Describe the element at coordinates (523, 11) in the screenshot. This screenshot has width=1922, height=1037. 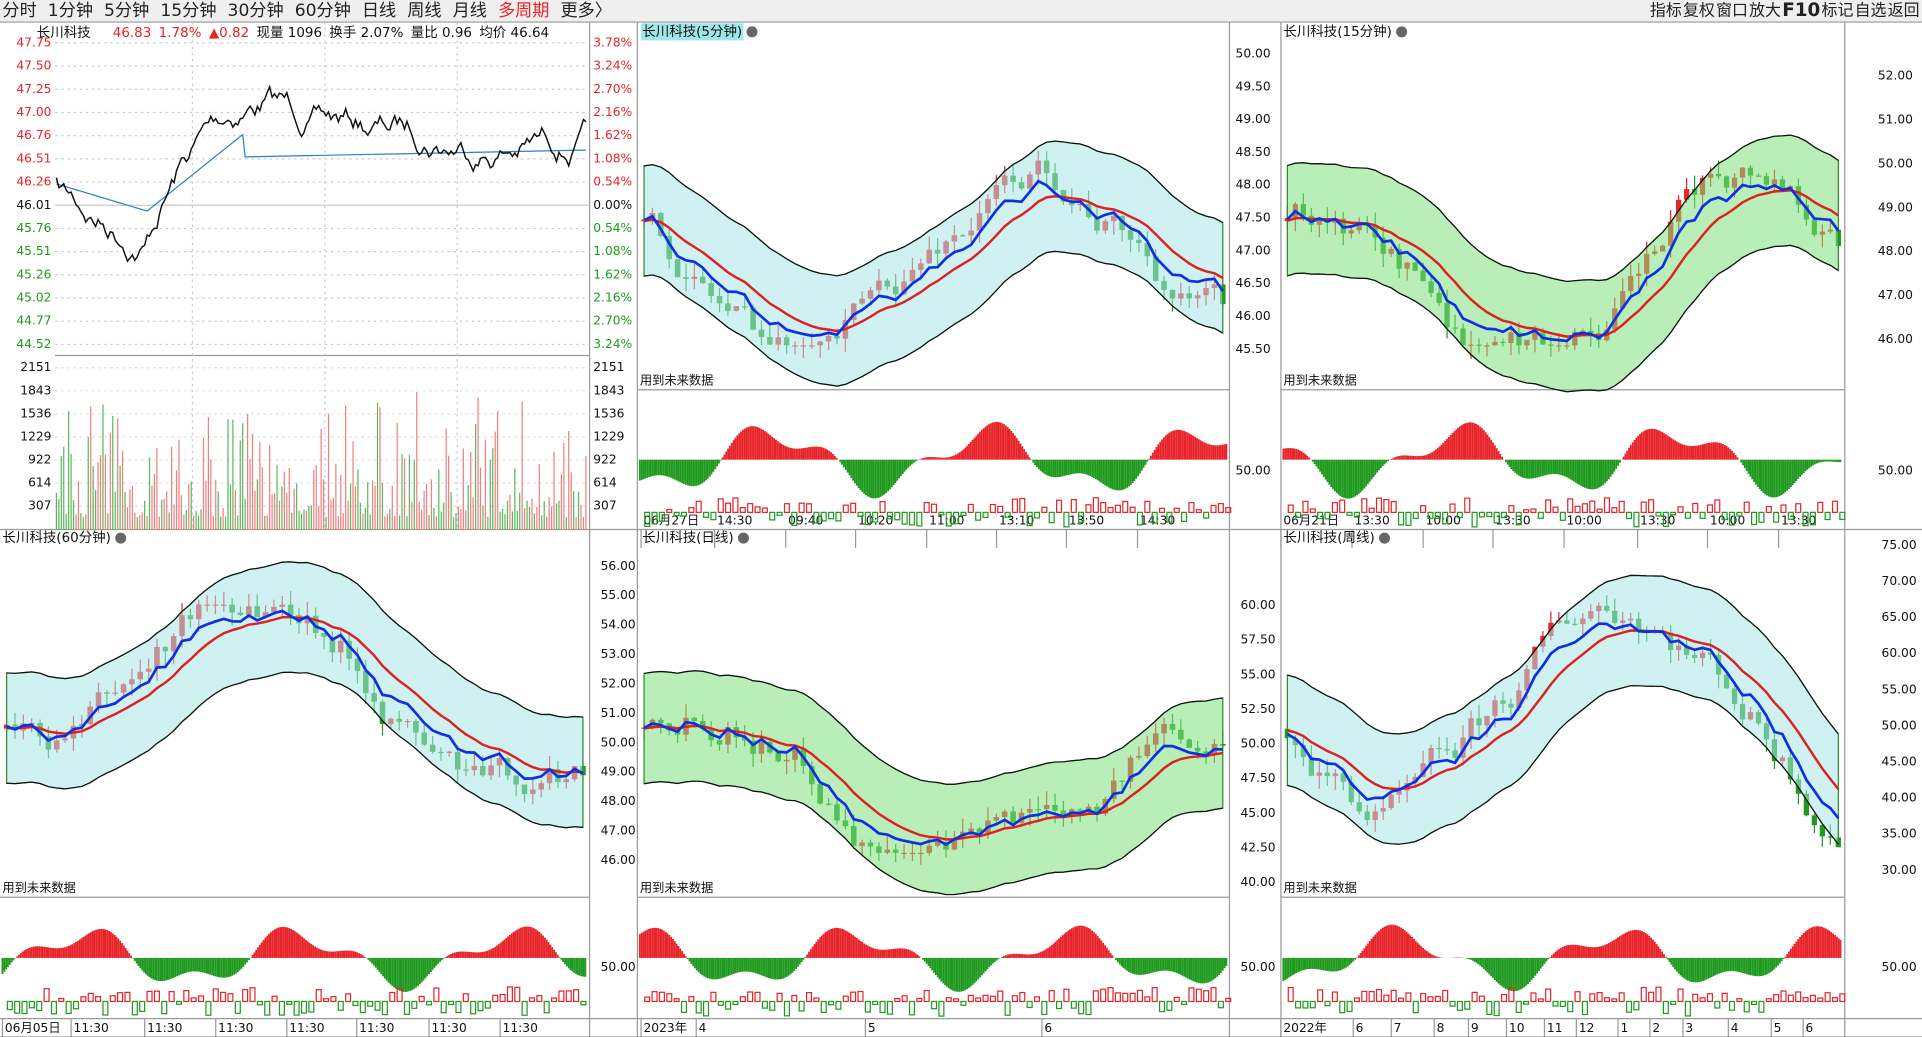
I see `period-tab: 多周期` at that location.